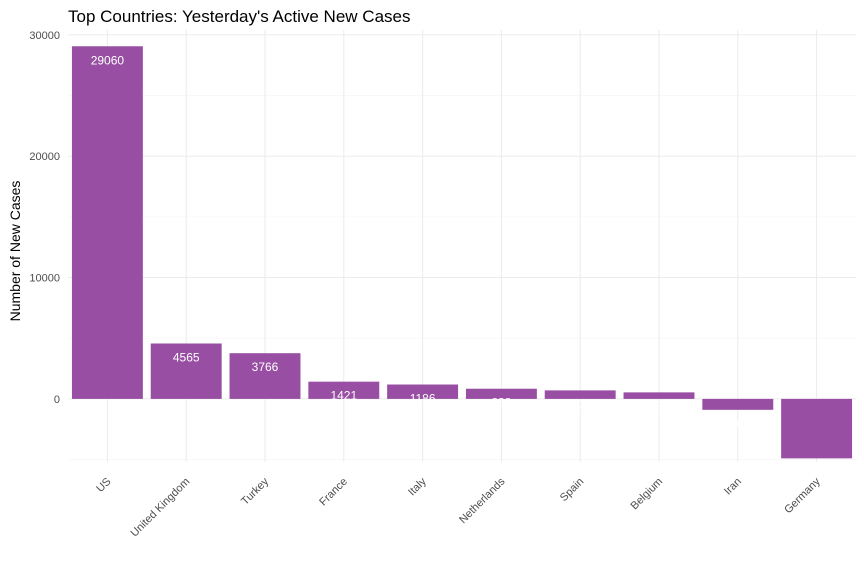 This screenshot has width=864, height=576. I want to click on x-tick-label: Netherlands, so click(482, 500).